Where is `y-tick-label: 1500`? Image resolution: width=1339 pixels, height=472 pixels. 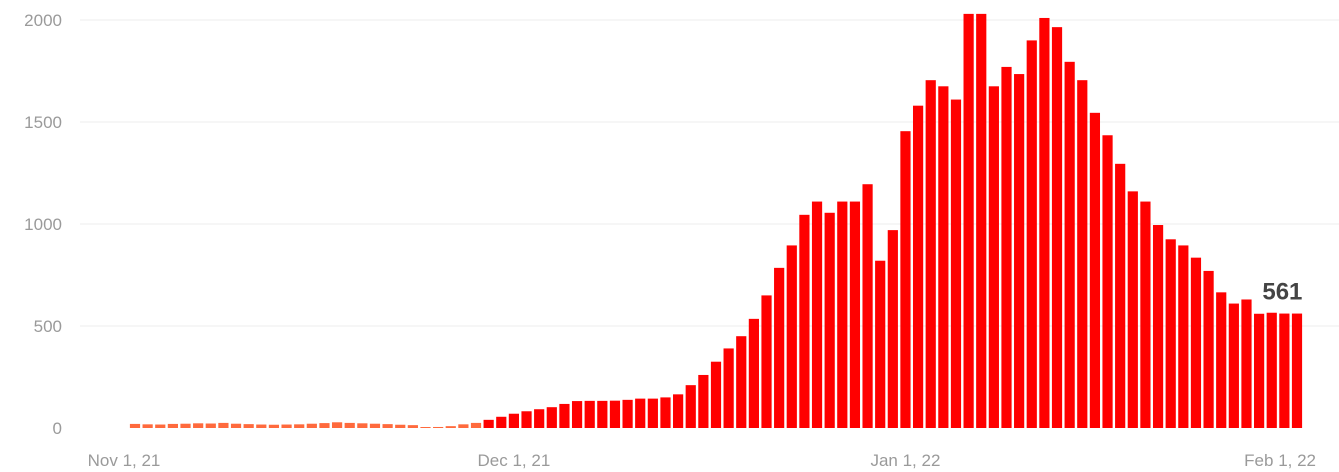
y-tick-label: 1500 is located at coordinates (43, 122).